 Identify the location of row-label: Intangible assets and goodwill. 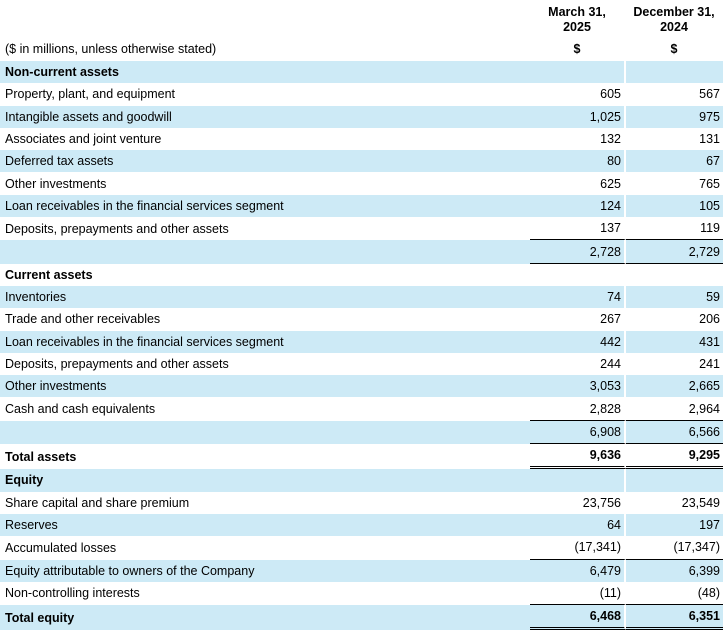
(265, 116).